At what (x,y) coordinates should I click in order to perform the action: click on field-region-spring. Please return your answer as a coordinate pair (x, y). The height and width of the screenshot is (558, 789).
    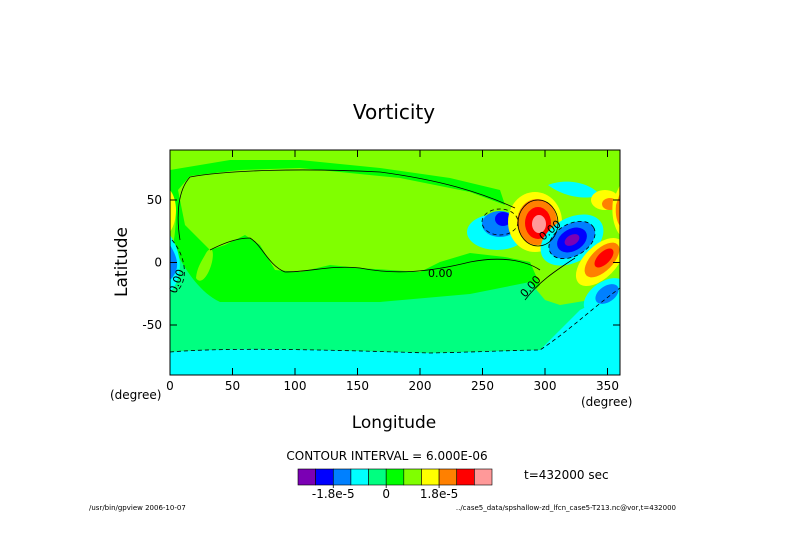
    Looking at the image, I should click on (395, 307).